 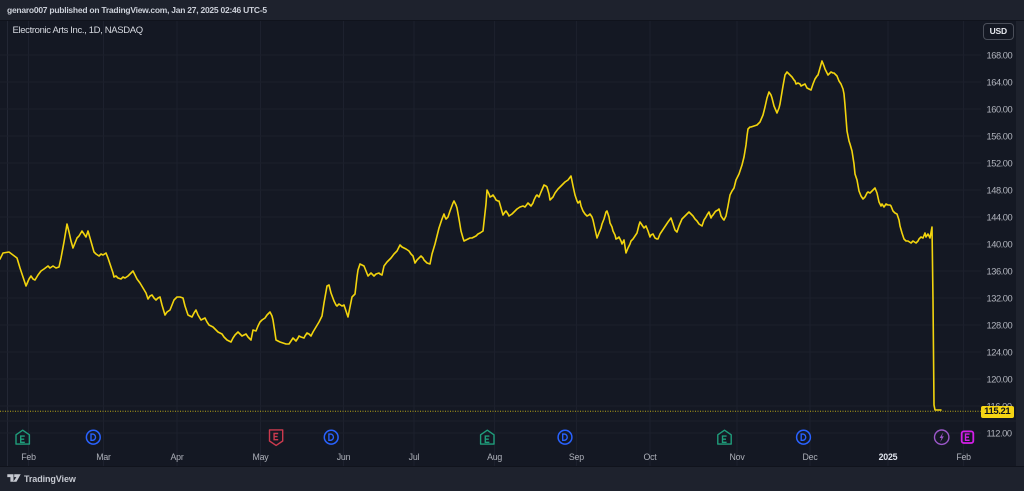 What do you see at coordinates (1000, 55) in the screenshot?
I see `svg-text: 168.00` at bounding box center [1000, 55].